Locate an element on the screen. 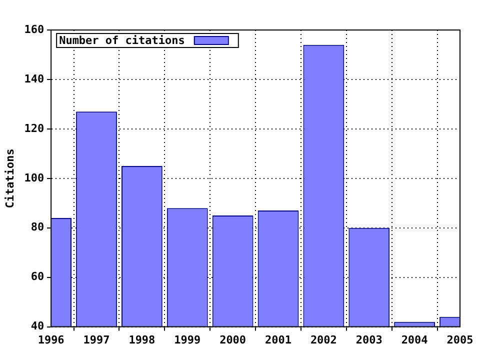 This screenshot has width=480, height=350. x-tick-label: 2004 is located at coordinates (414, 339).